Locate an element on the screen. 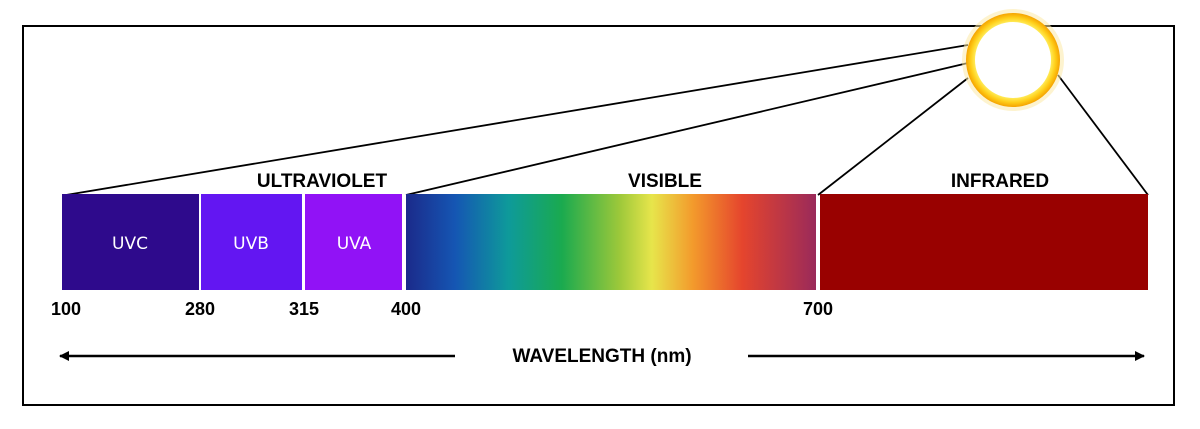 The image size is (1200, 429). tick-label: 400 is located at coordinates (406, 309).